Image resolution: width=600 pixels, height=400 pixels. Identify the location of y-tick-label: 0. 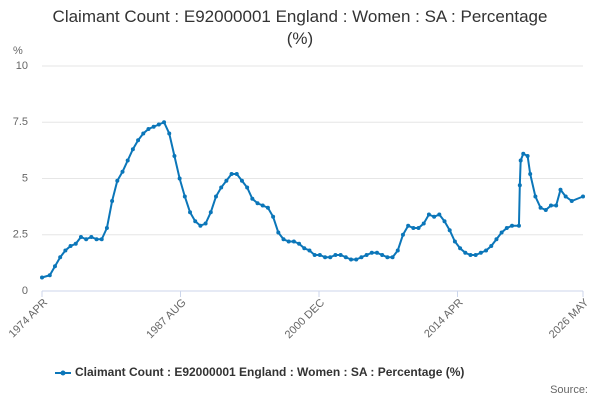
(25, 291).